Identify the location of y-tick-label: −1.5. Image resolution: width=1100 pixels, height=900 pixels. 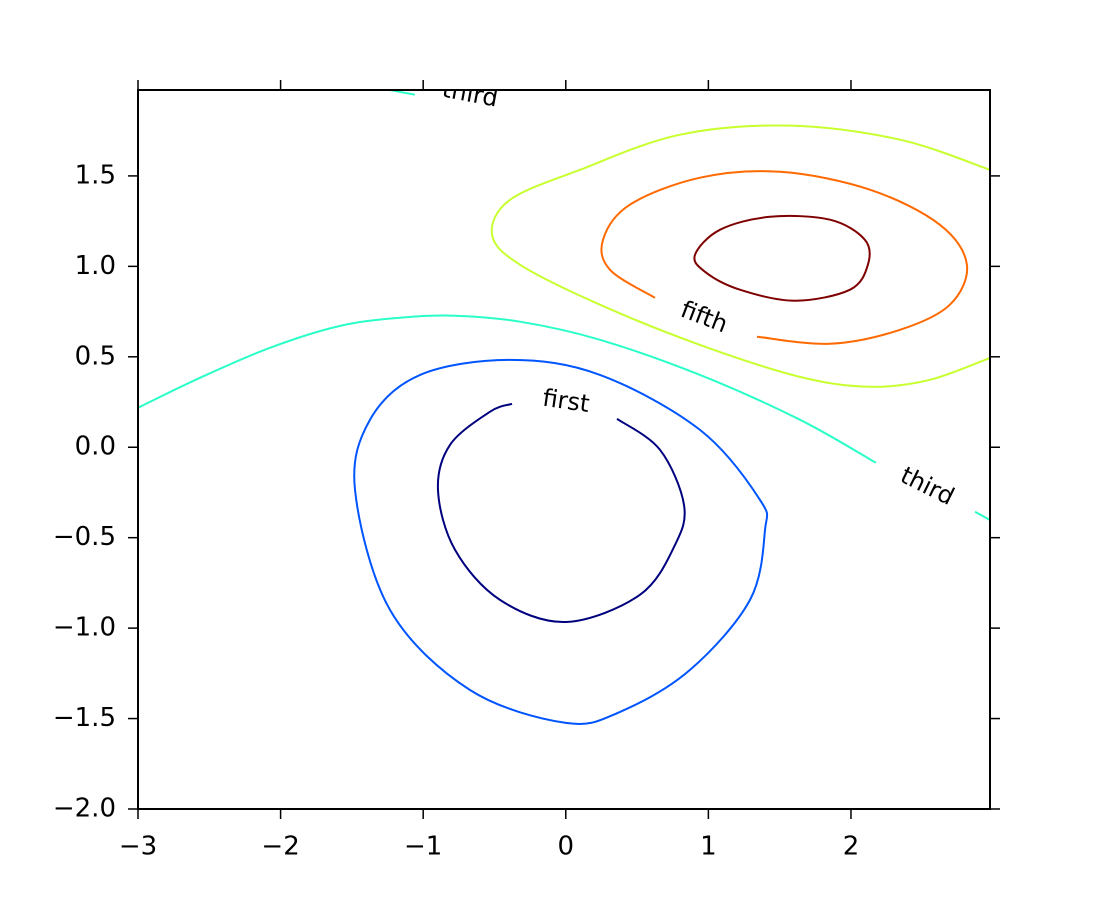
(84, 718).